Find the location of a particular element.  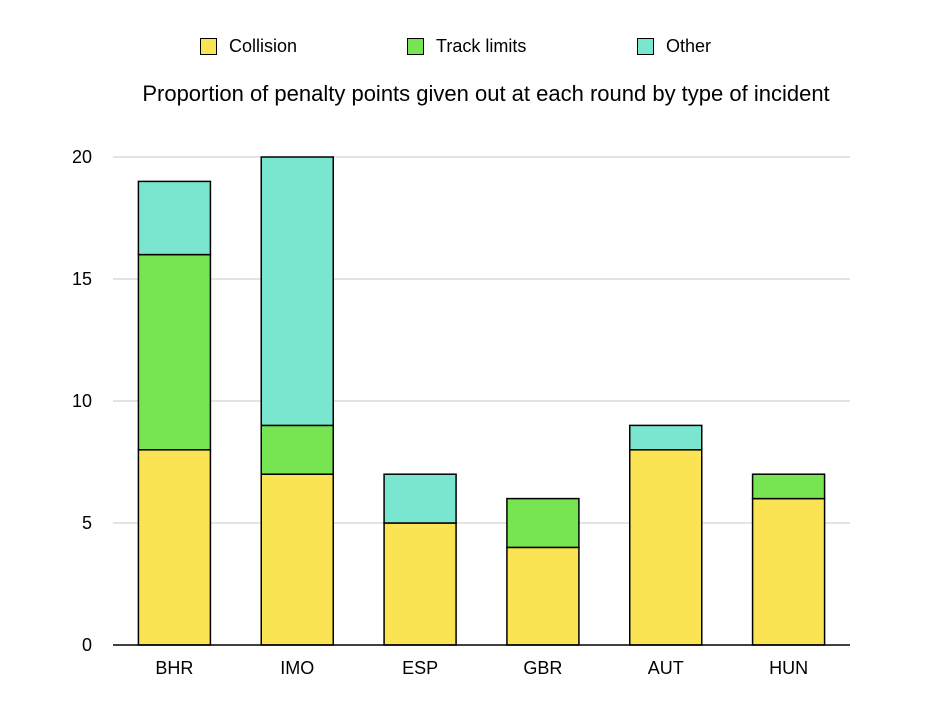

bar-hun-track-limits is located at coordinates (788, 486).